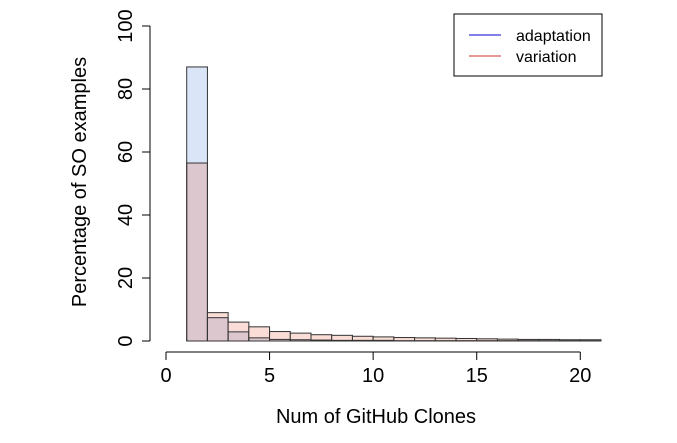 The image size is (677, 443). I want to click on y-tick-label: 100, so click(126, 25).